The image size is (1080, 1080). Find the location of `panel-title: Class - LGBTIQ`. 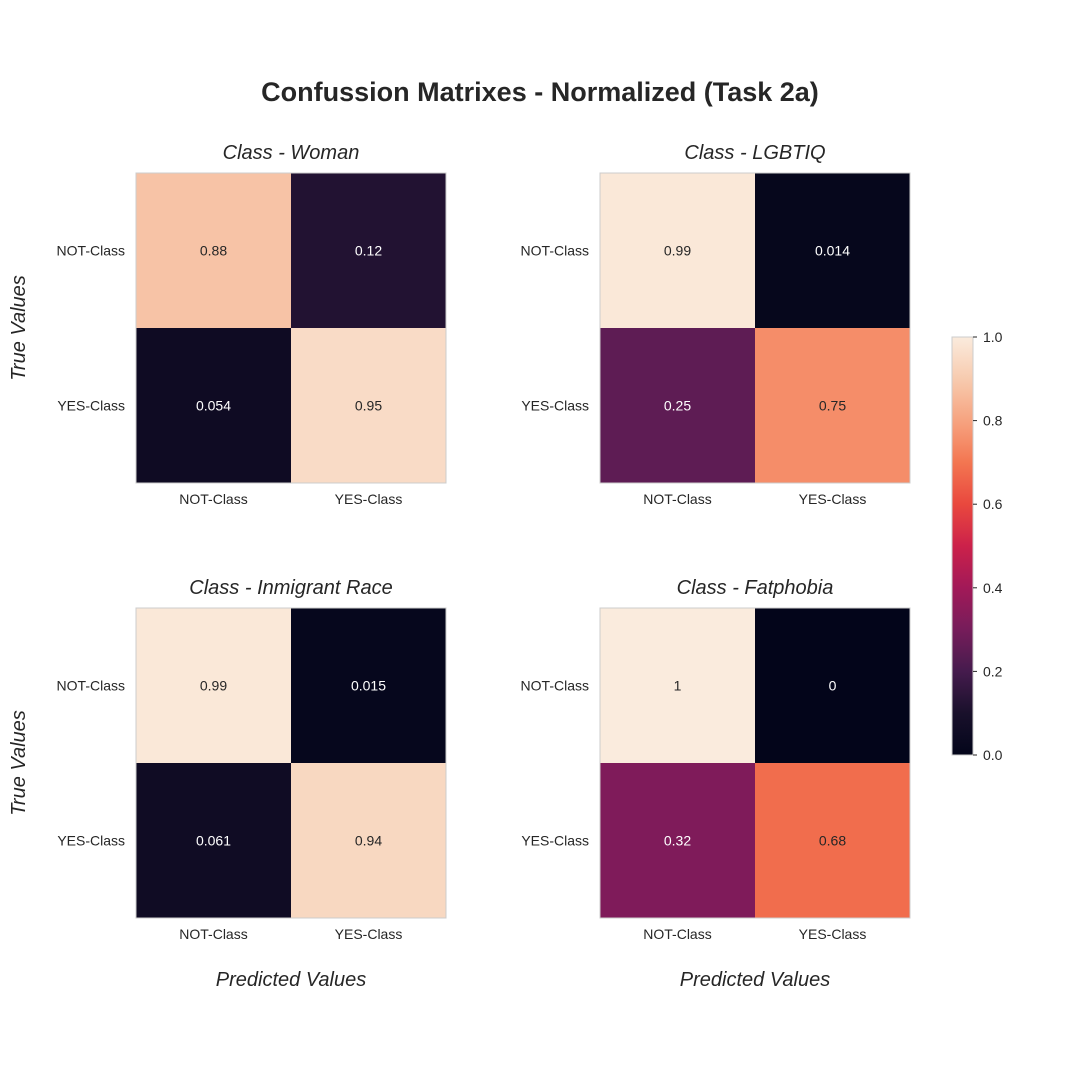

panel-title: Class - LGBTIQ is located at coordinates (754, 153).